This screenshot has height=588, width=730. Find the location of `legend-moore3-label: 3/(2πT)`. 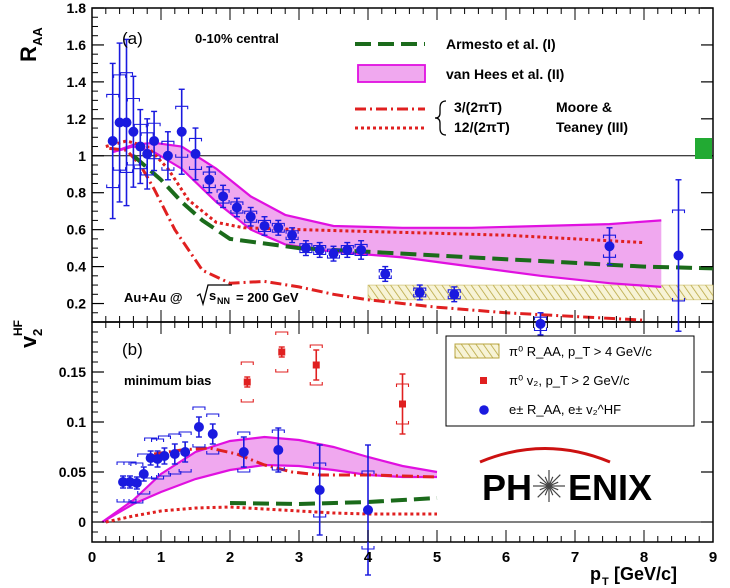

legend-moore3-label: 3/(2πT) is located at coordinates (478, 107).